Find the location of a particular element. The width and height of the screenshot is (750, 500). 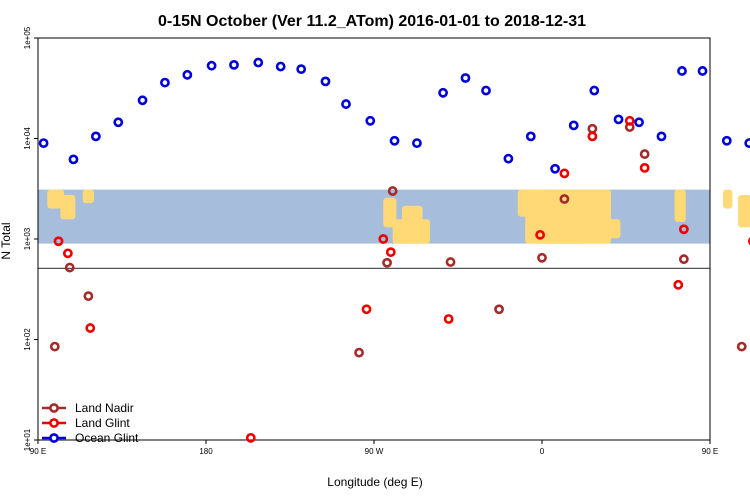

y-tick-label: 1e+05 is located at coordinates (27, 37).